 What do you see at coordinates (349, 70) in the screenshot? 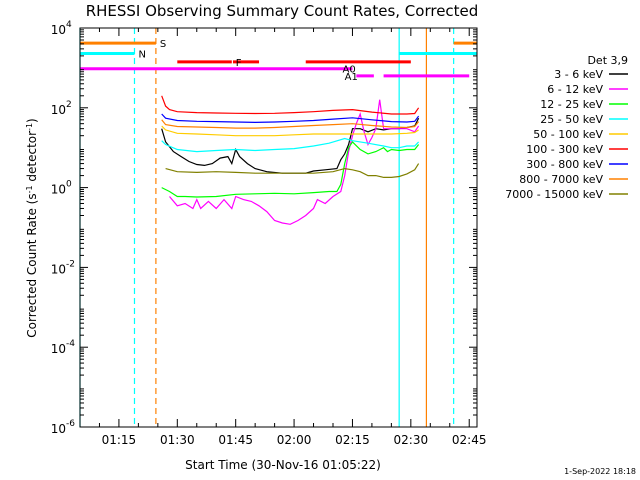
I see `flag-label-a0: A0` at bounding box center [349, 70].